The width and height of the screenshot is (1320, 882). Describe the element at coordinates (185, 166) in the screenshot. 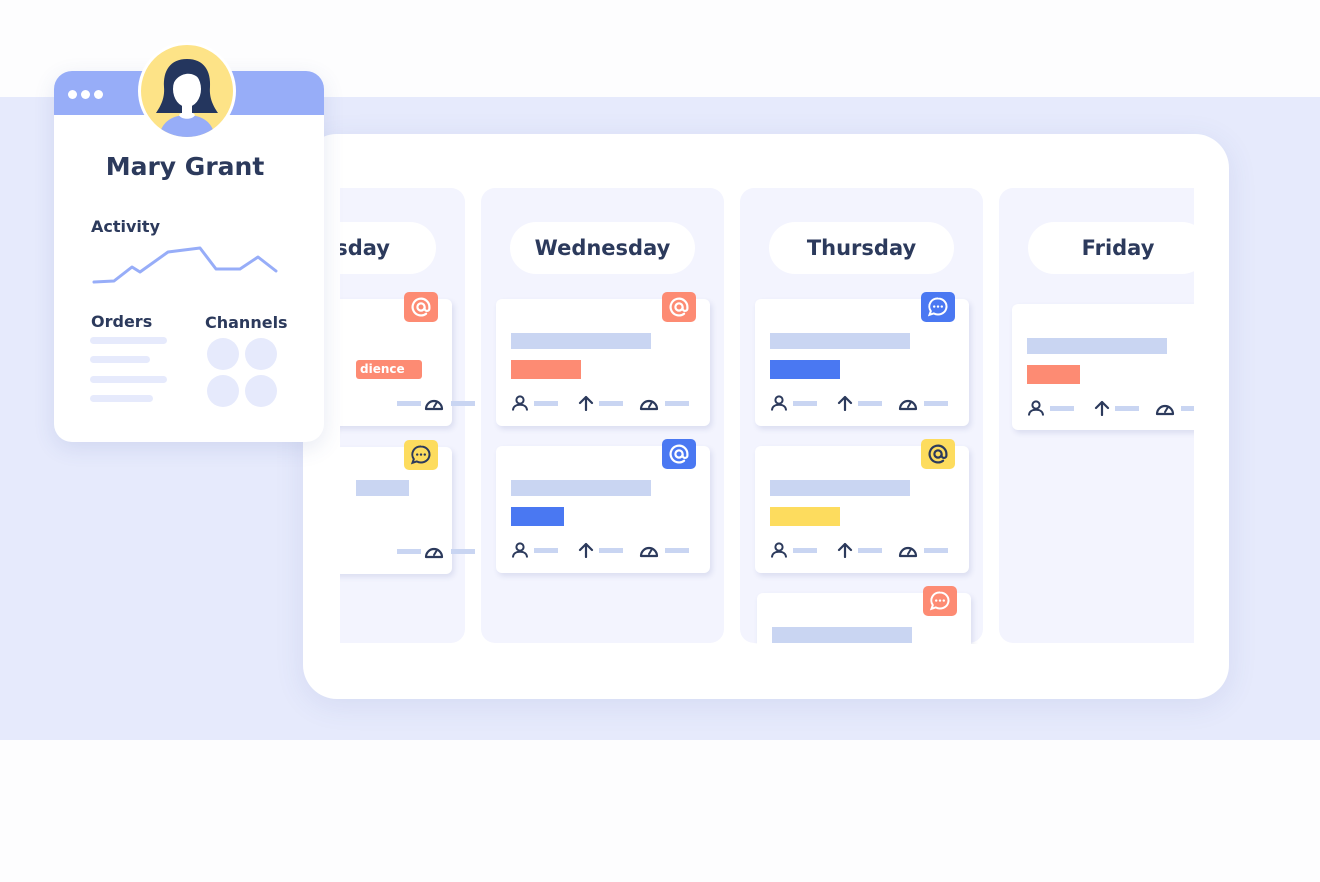

I see `profile-name: Mary Grant` at that location.